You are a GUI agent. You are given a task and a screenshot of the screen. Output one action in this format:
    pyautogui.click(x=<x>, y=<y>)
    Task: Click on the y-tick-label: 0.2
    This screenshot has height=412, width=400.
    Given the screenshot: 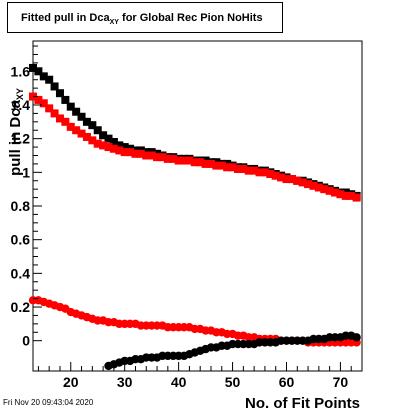 What is the action you would take?
    pyautogui.click(x=21, y=307)
    